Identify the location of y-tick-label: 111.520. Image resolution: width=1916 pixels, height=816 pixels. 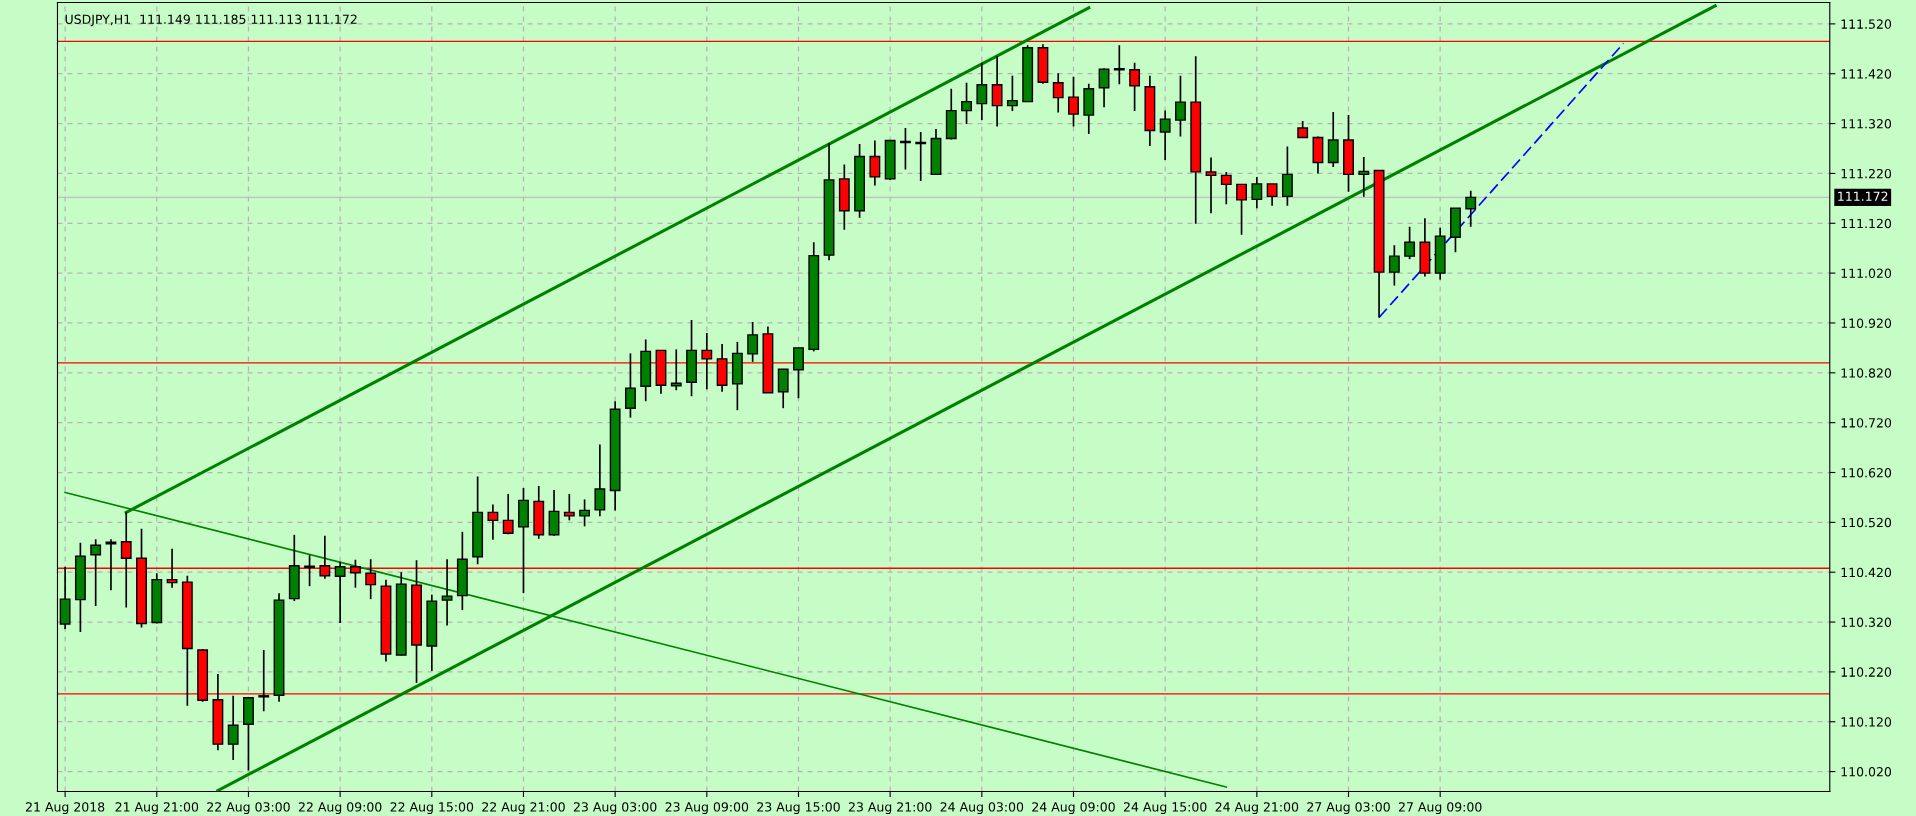
(1866, 24).